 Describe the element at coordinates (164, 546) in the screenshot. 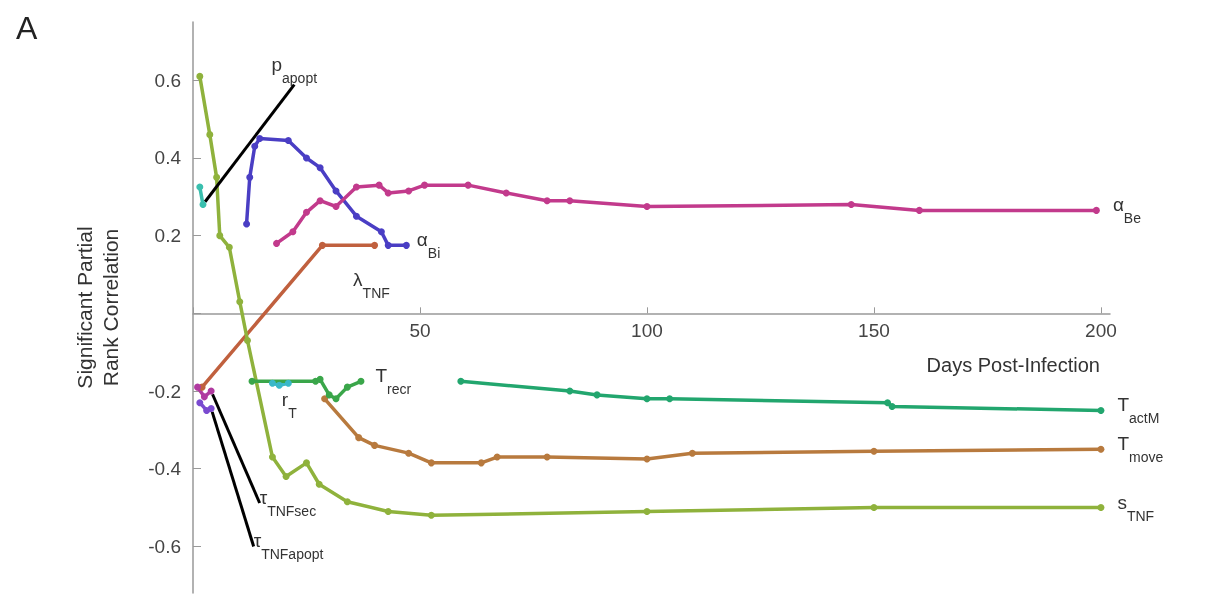

I see `y-tick-label: -0.6` at that location.